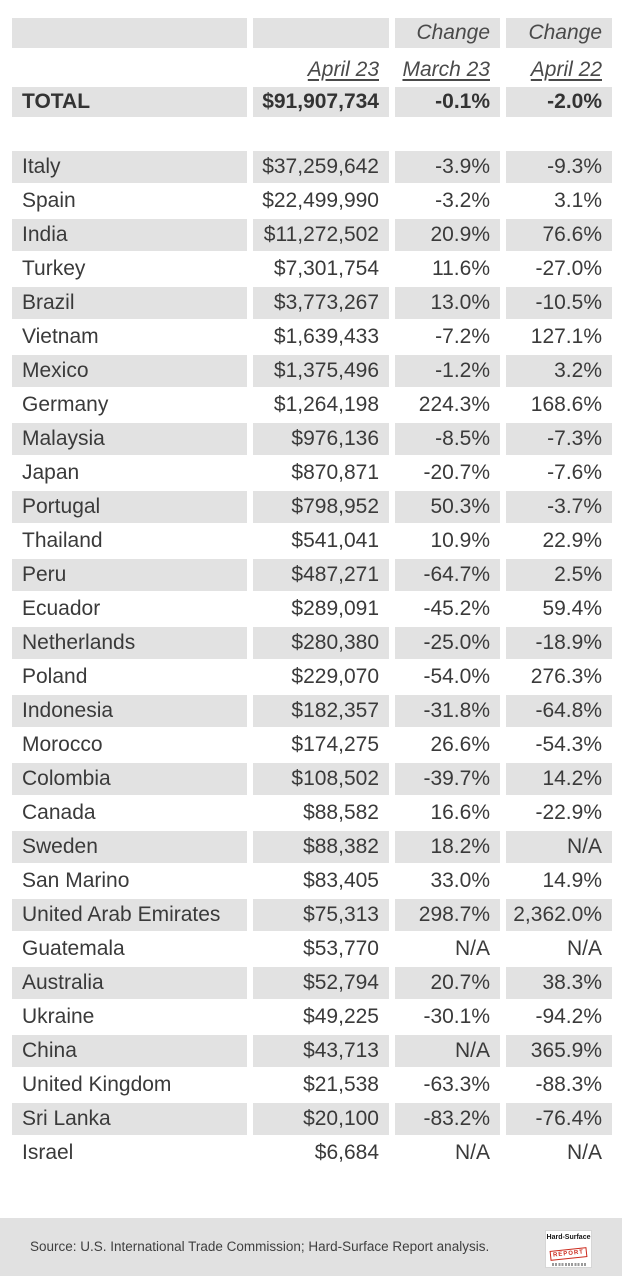  Describe the element at coordinates (335, 540) in the screenshot. I see `value-cell: $541,041` at that location.